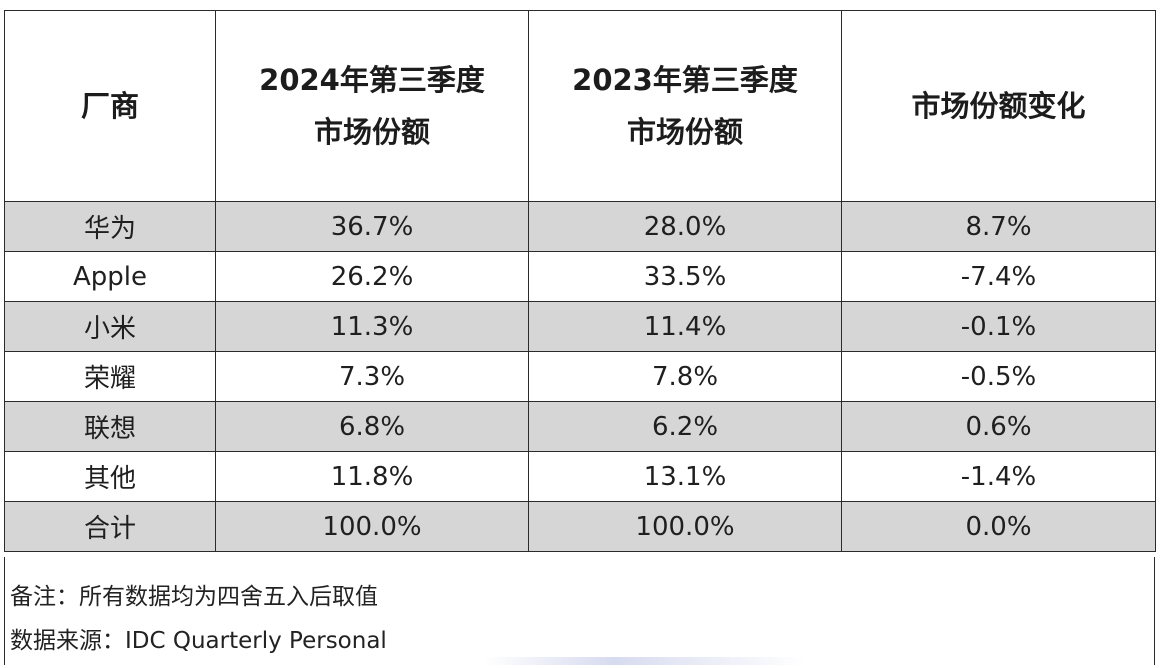  I want to click on cell-share-2023-q3: 6.2%, so click(685, 426).